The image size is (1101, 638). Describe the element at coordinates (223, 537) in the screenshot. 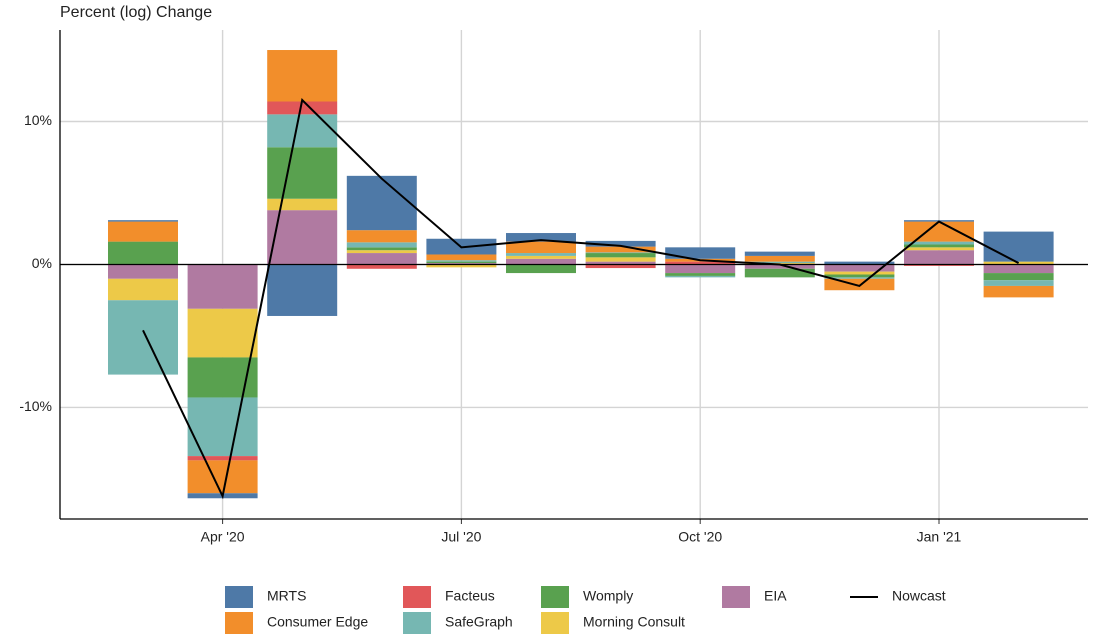

I see `x-tick-label: Apr '20` at that location.